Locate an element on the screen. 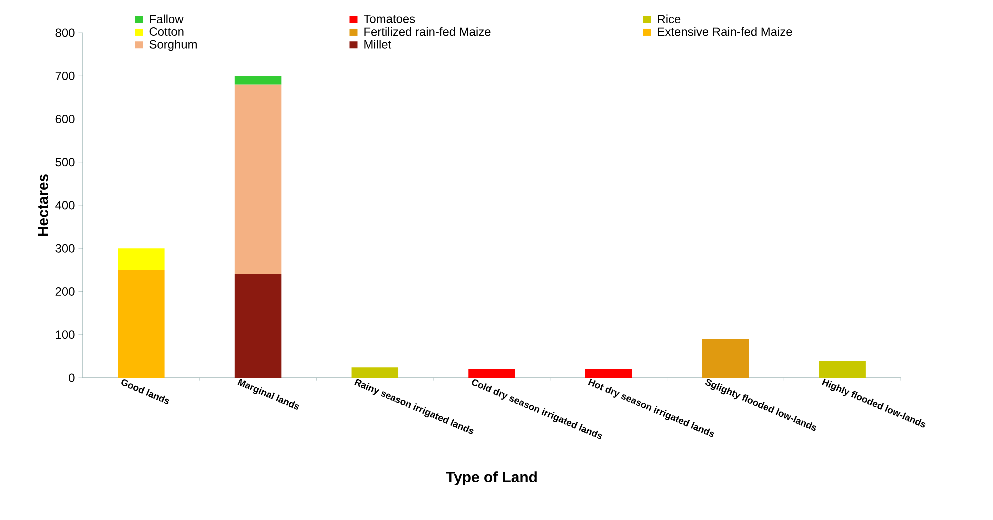 This screenshot has height=520, width=993. y-tick-label: 600 is located at coordinates (65, 119).